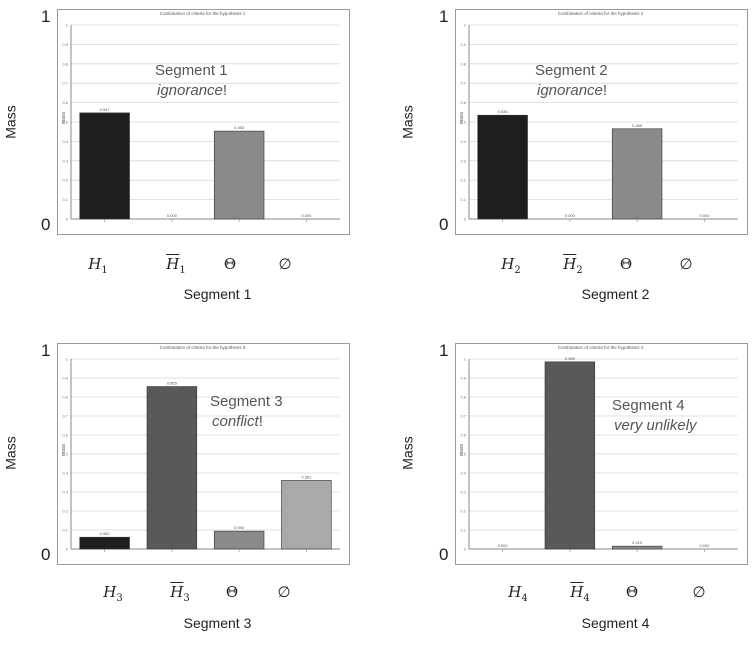 This screenshot has height=646, width=752. What do you see at coordinates (239, 127) in the screenshot?
I see `value-label: 0.453` at bounding box center [239, 127].